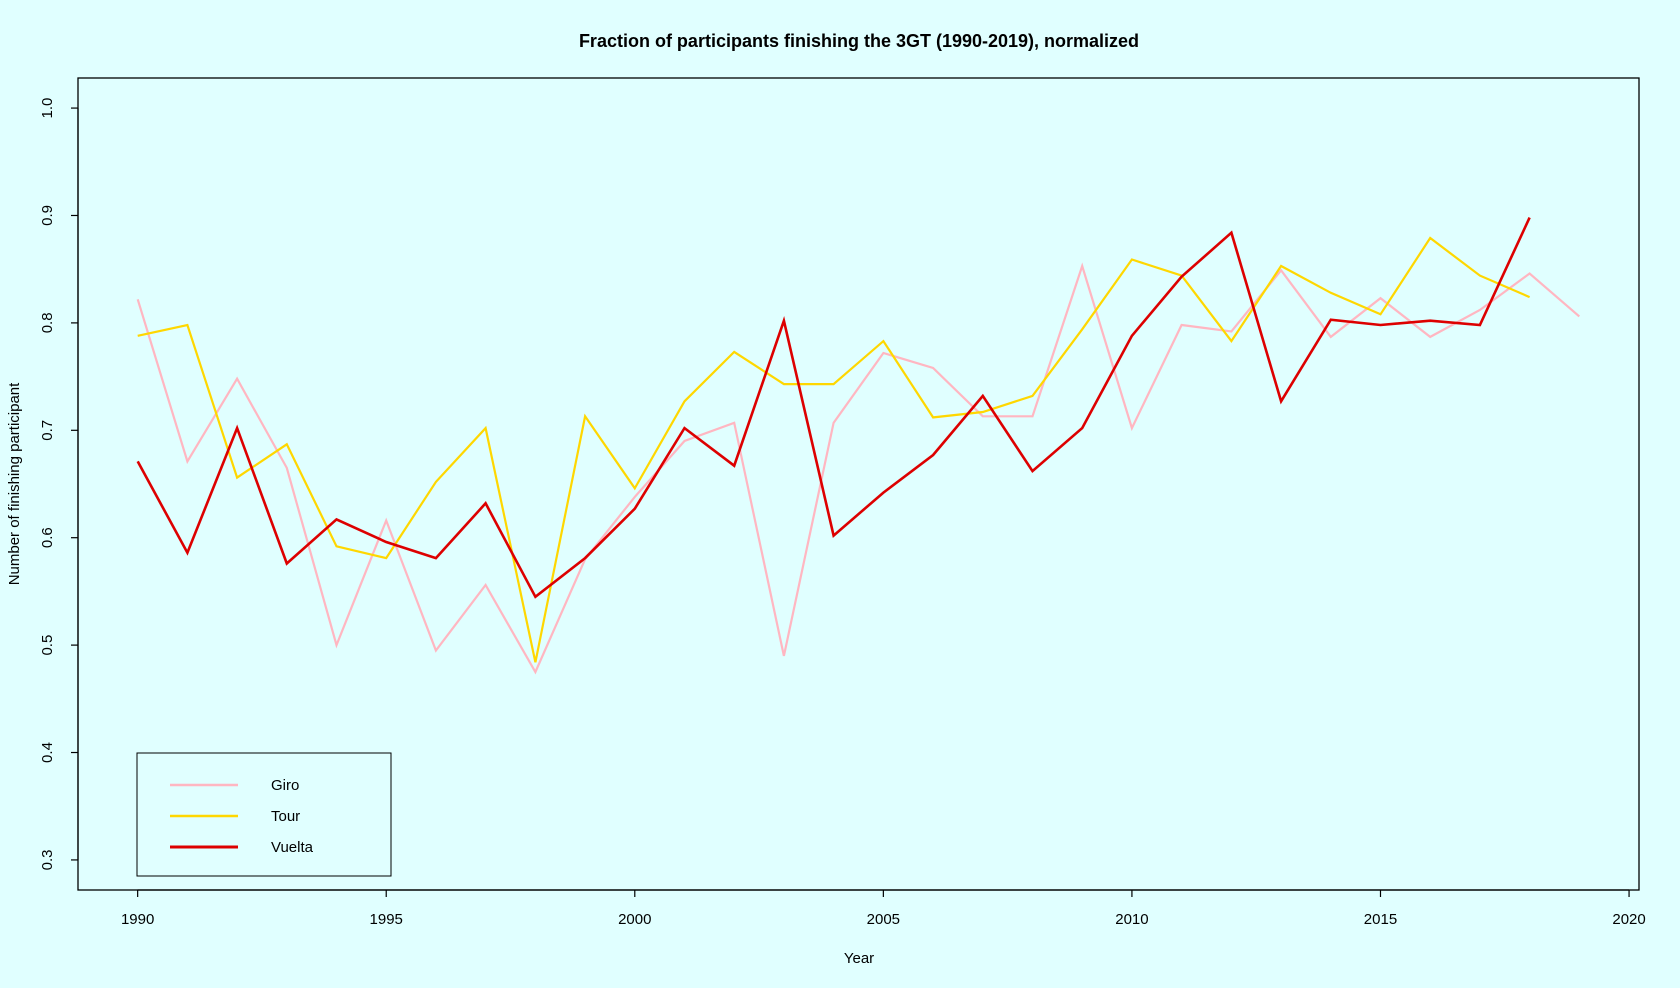 The height and width of the screenshot is (988, 1680). I want to click on legend-label-giro: Giro, so click(285, 785).